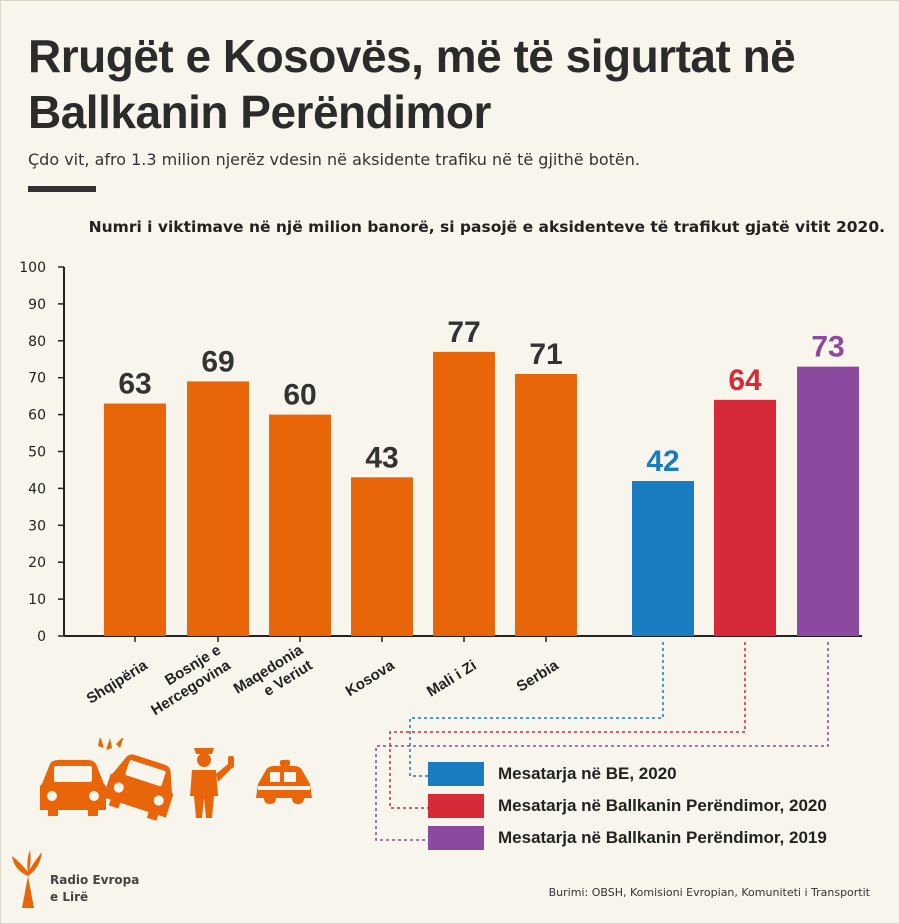 This screenshot has height=924, width=900. I want to click on y-tick-label: 70, so click(37, 379).